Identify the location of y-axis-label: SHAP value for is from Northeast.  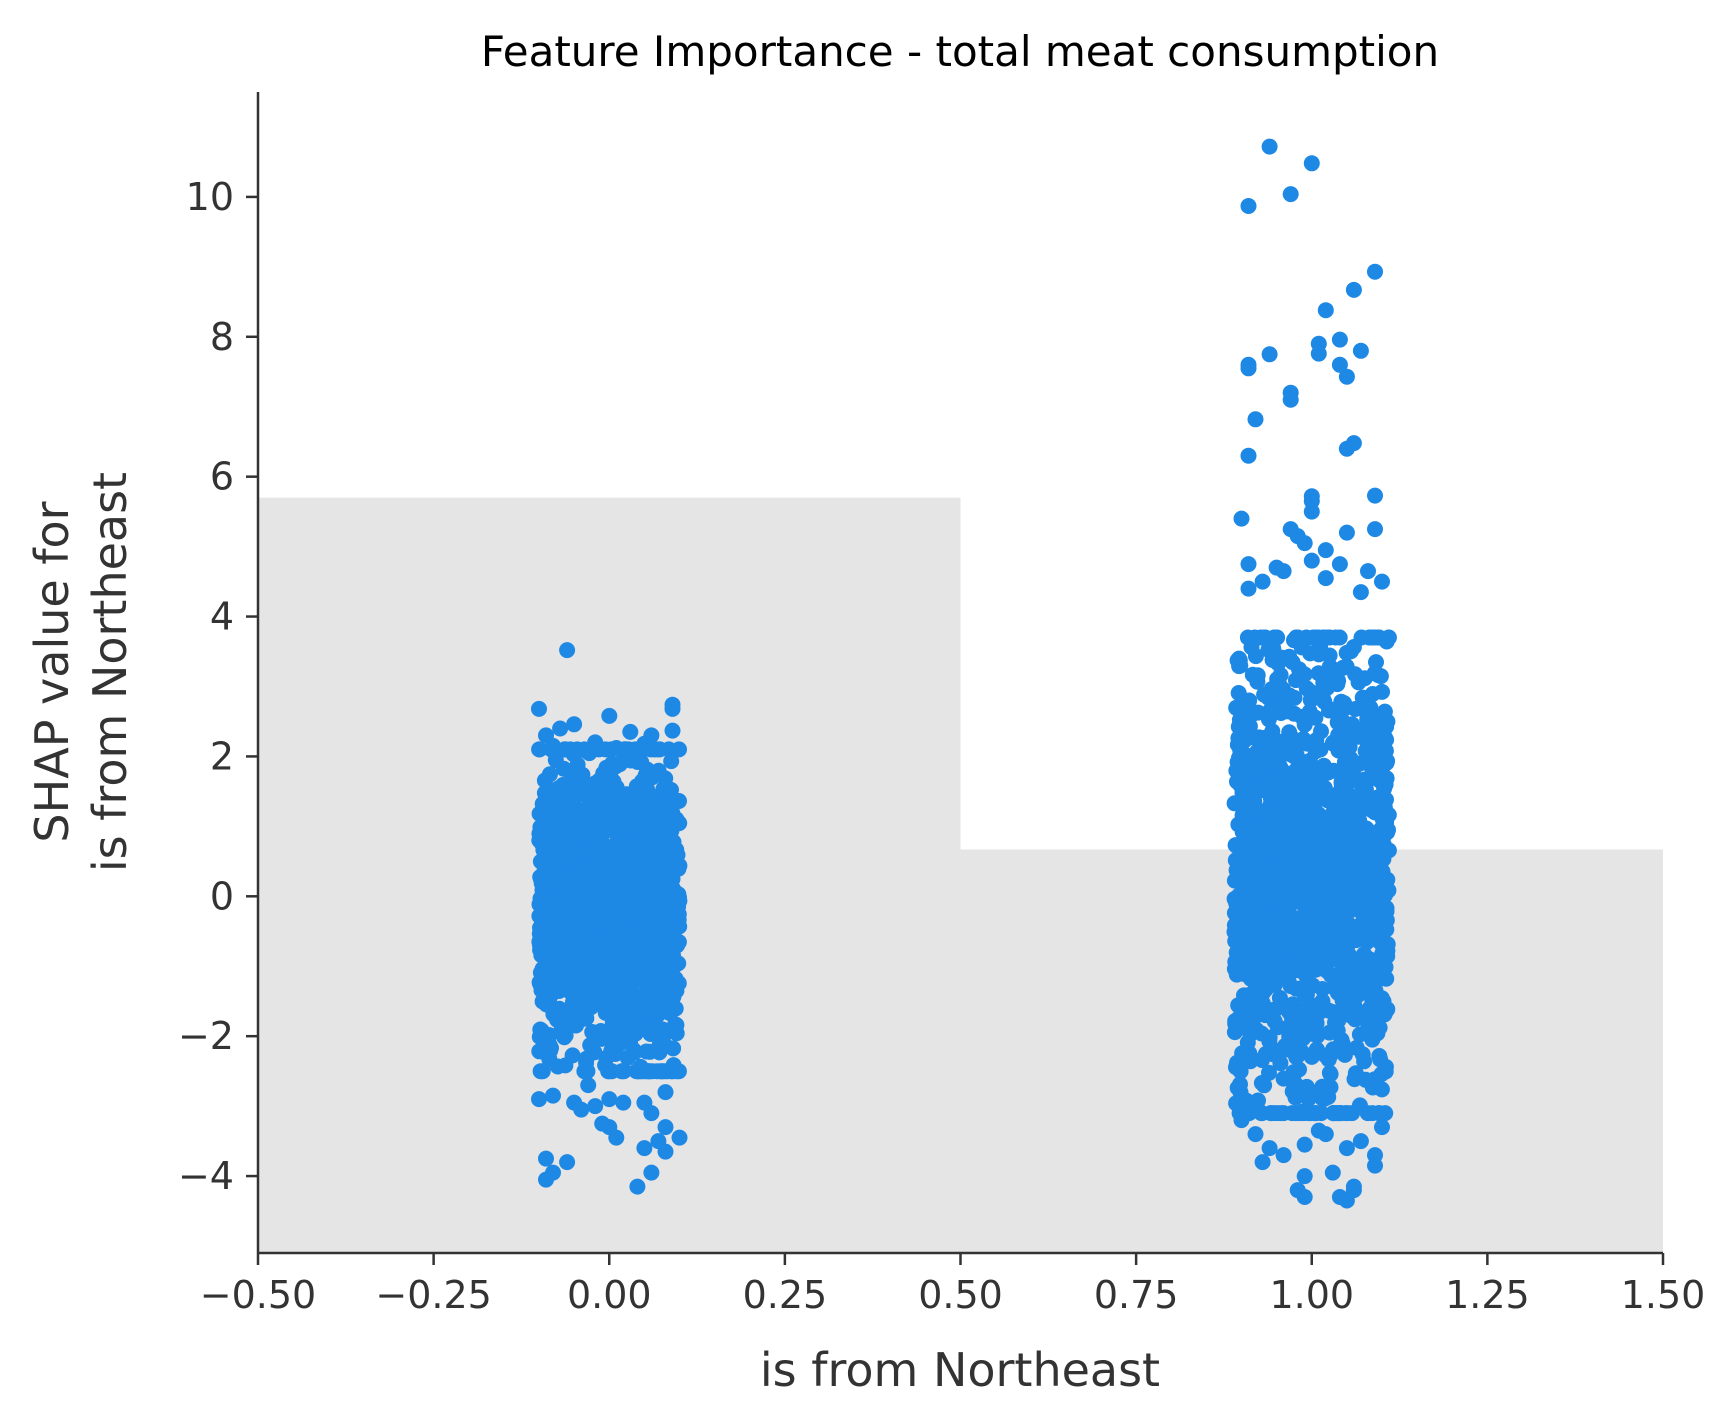
(81, 672).